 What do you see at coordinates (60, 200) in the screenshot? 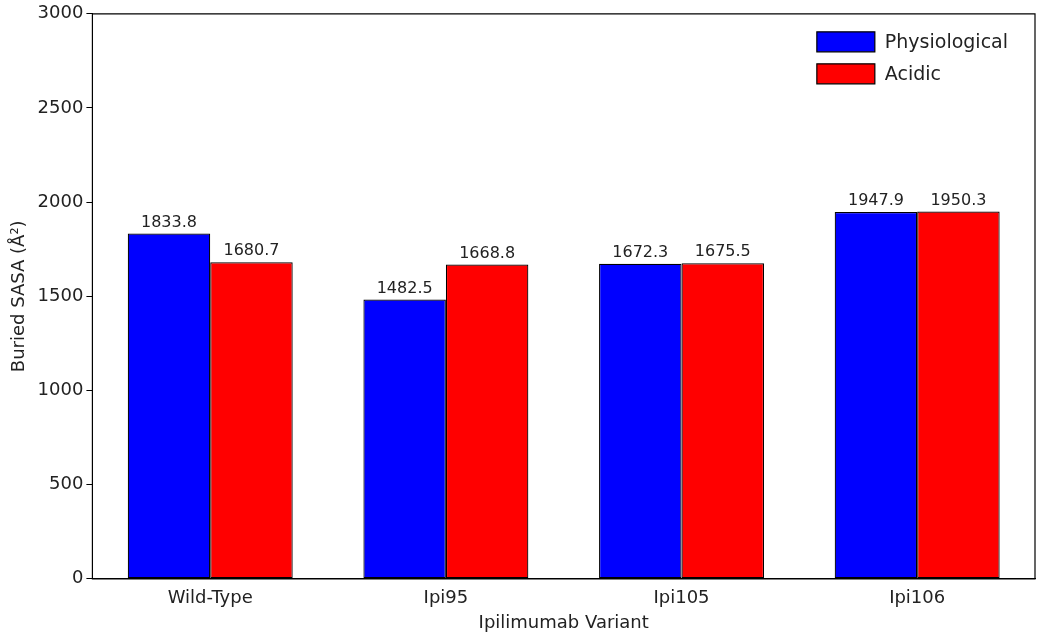
I see `y-tick-label: 2000` at bounding box center [60, 200].